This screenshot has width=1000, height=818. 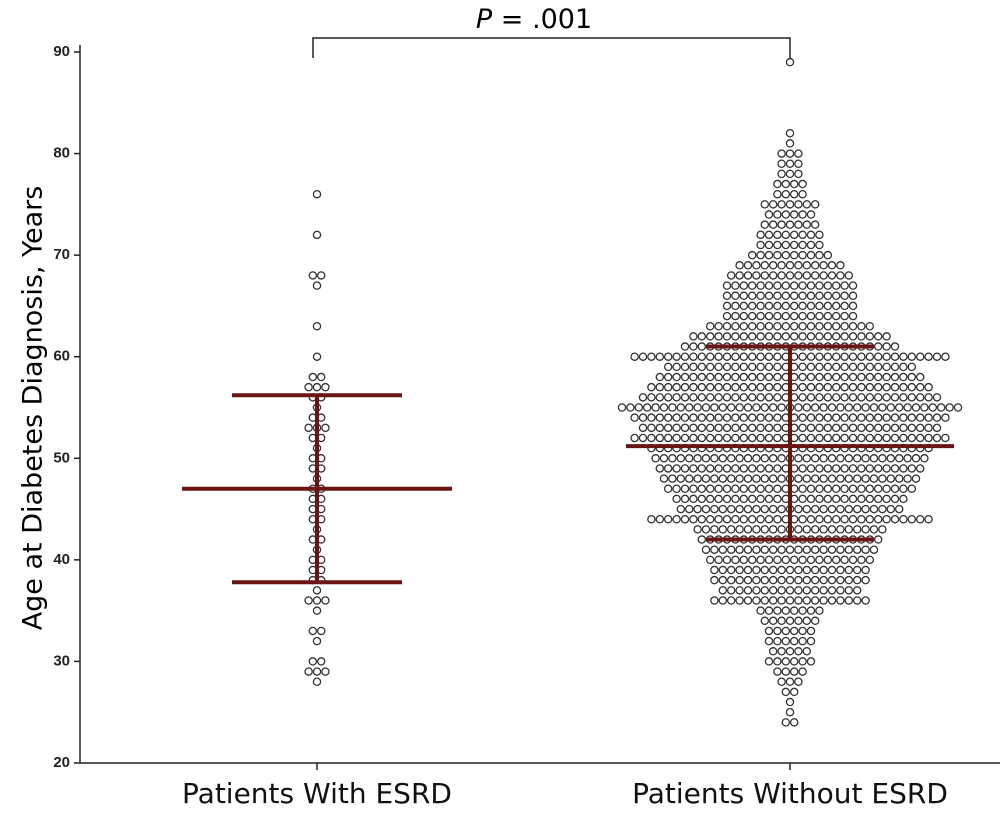 What do you see at coordinates (790, 793) in the screenshot?
I see `x-tick-label: Patients Without ESRD` at bounding box center [790, 793].